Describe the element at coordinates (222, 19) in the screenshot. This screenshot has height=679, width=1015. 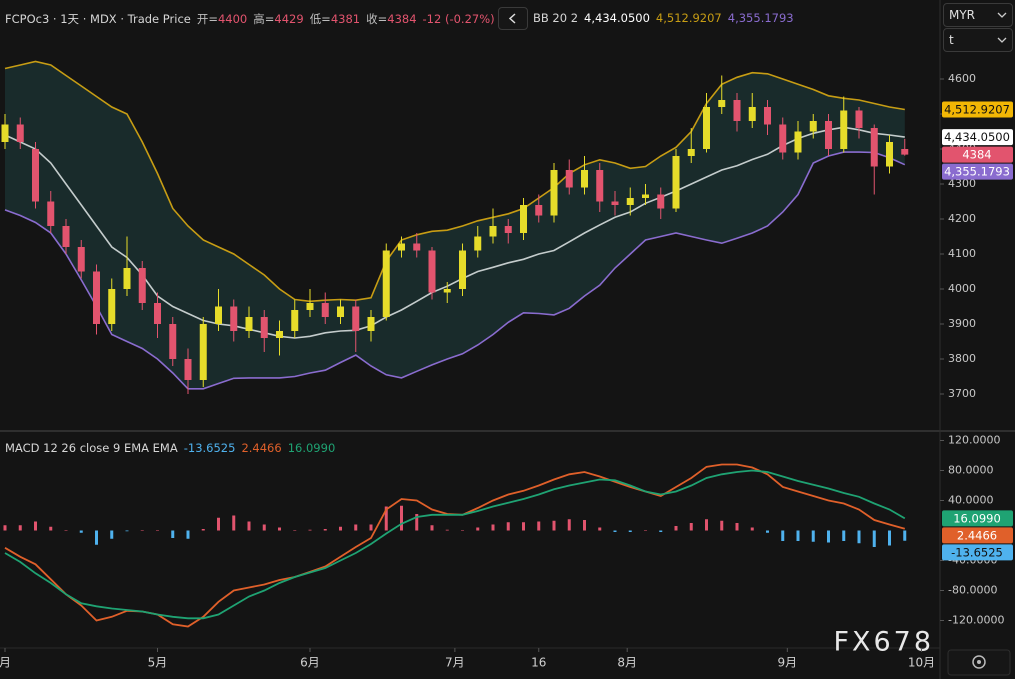
I see `ohlc-item: 开=4400` at that location.